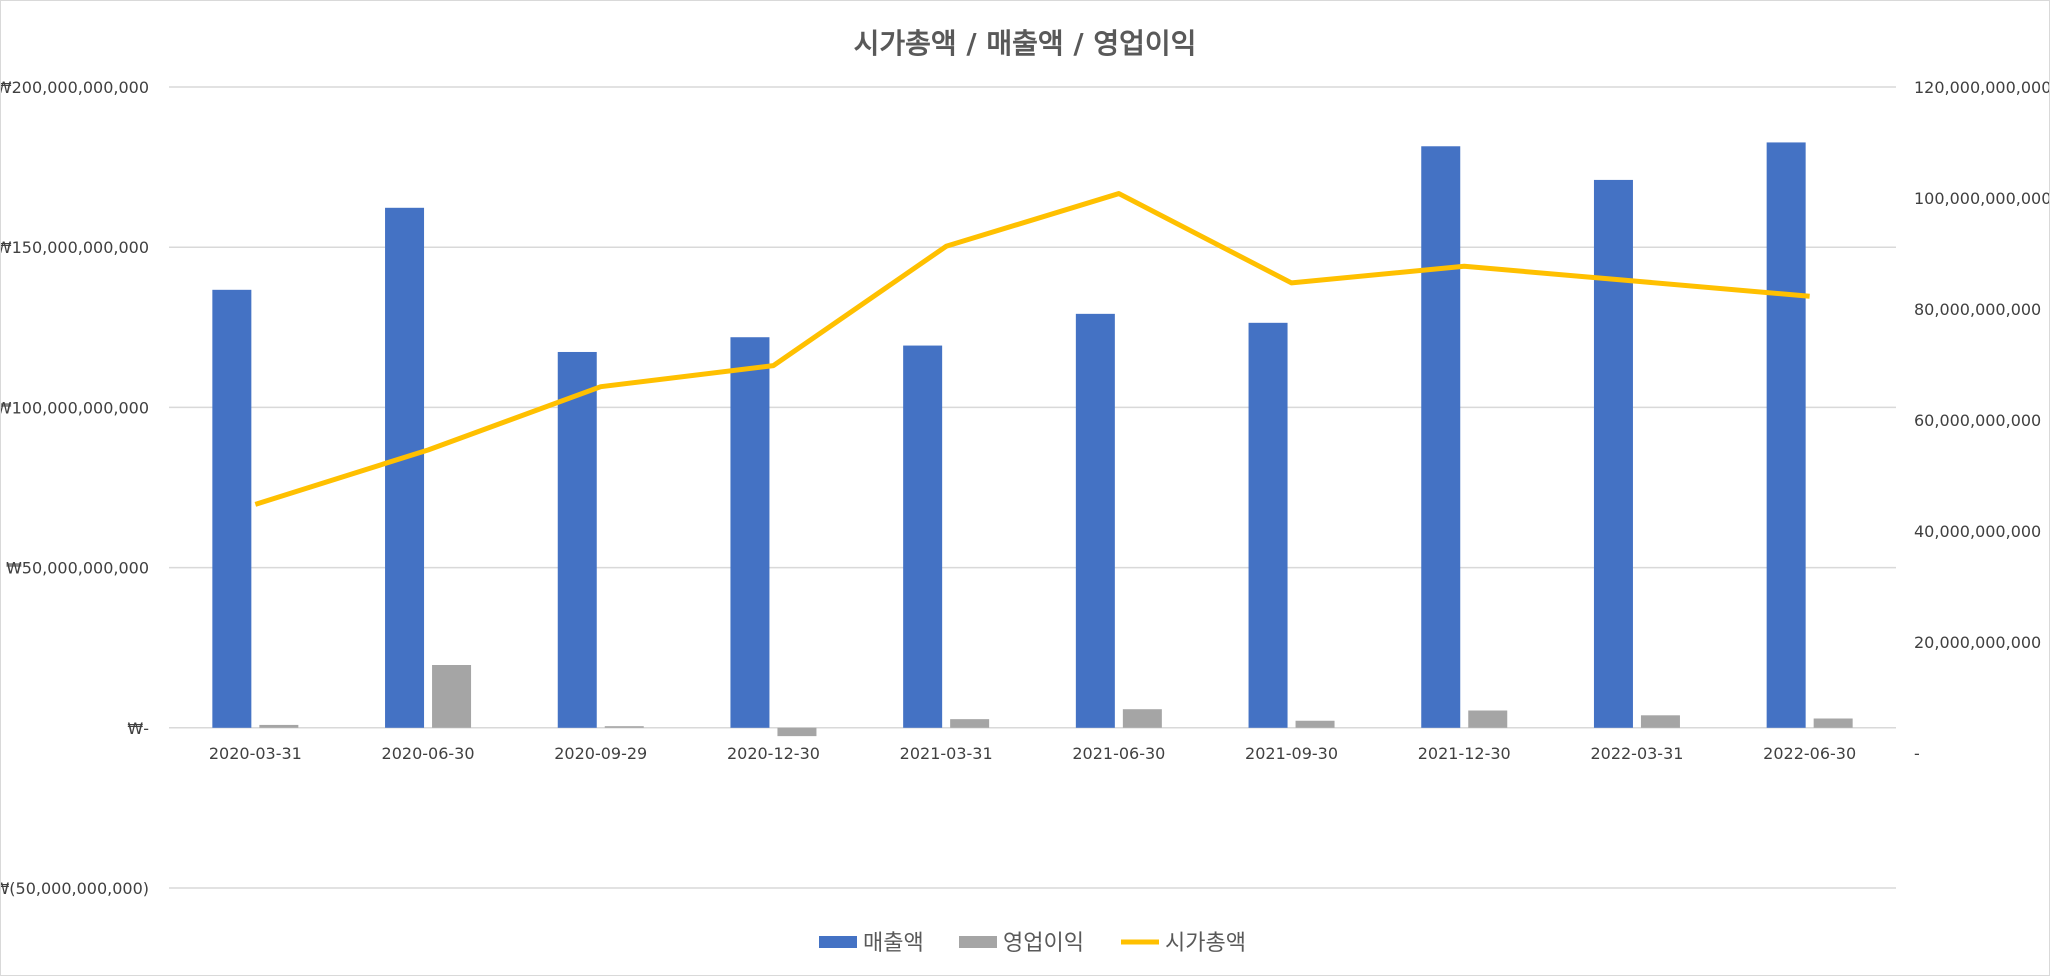 The height and width of the screenshot is (976, 2050). Describe the element at coordinates (1981, 87) in the screenshot. I see `right-tick-label: 120,000,000,000` at that location.